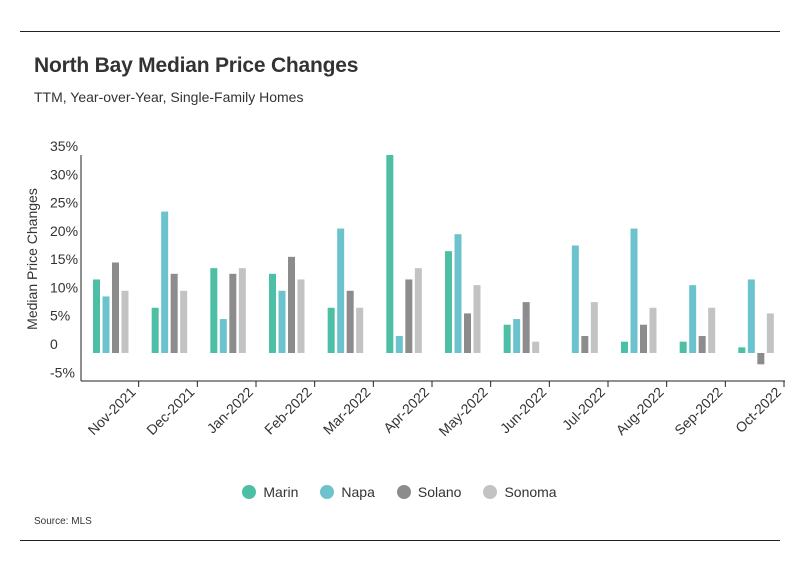 This screenshot has height=575, width=799. What do you see at coordinates (477, 319) in the screenshot?
I see `bar-sonoma-may-2022` at bounding box center [477, 319].